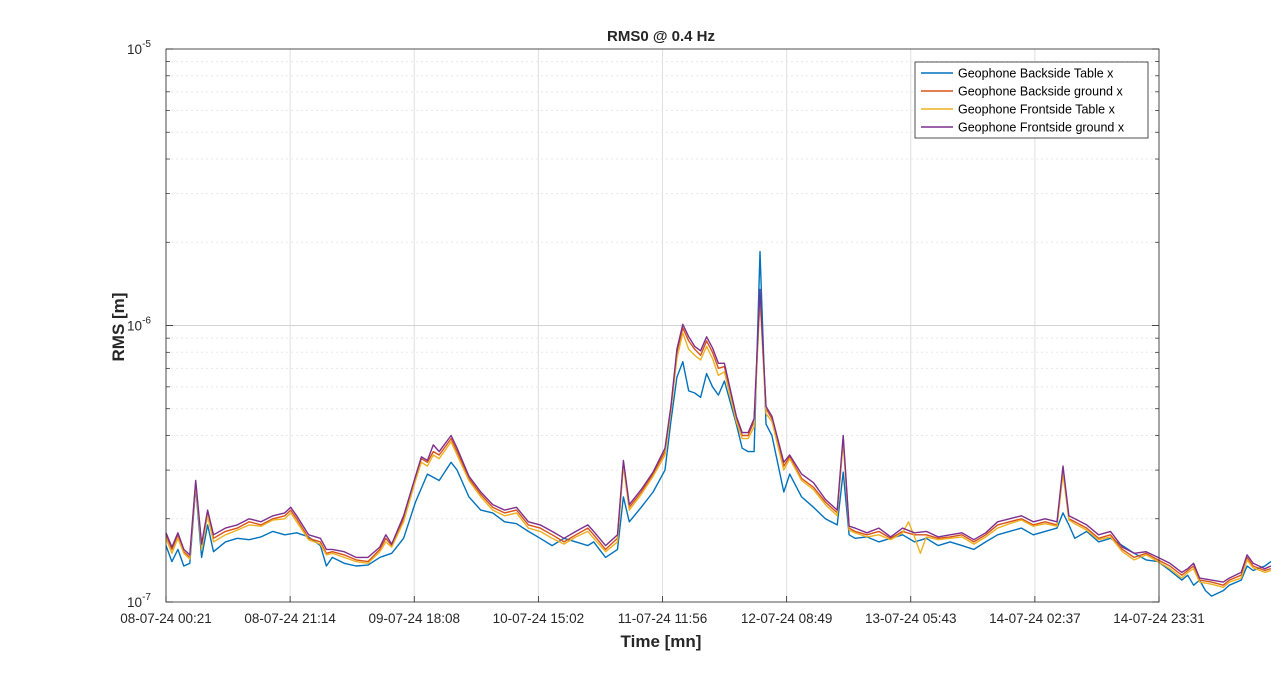 The image size is (1280, 677). What do you see at coordinates (118, 327) in the screenshot?
I see `y-axis-label: RMS [m]` at bounding box center [118, 327].